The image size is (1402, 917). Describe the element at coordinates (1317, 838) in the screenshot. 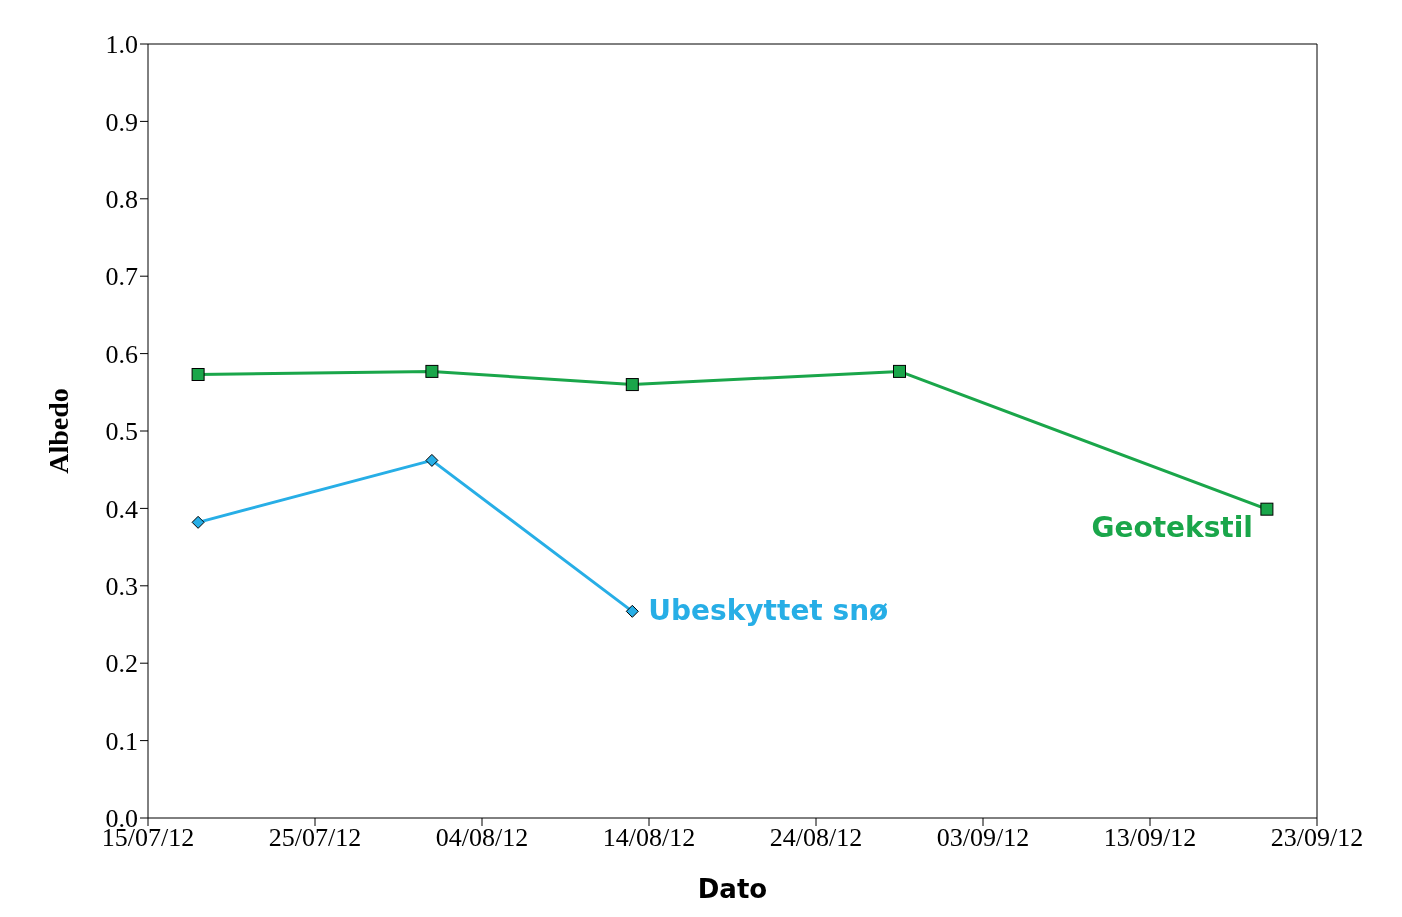

I see `x-tick-label: 23/09/12` at that location.